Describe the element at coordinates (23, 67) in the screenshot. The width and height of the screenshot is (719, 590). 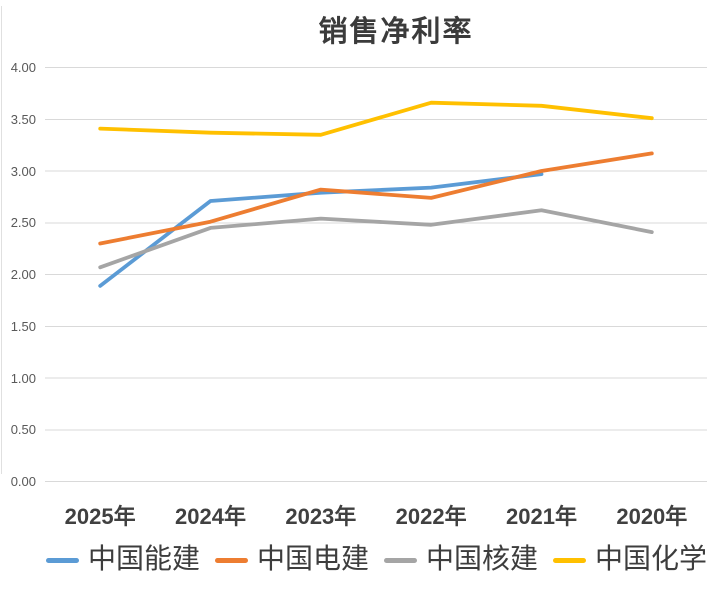
I see `y-axis-tick-label: 4.00` at that location.